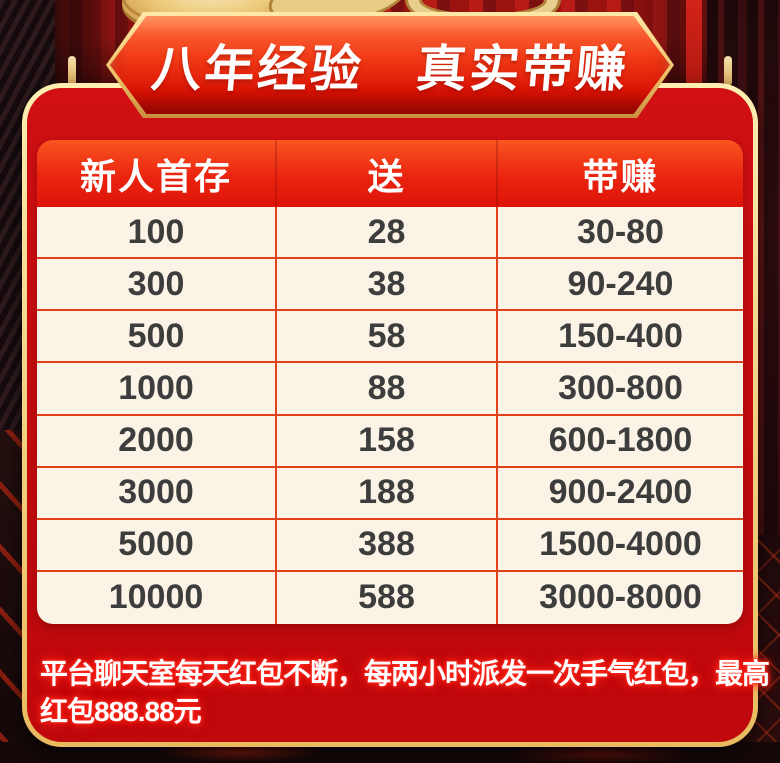 This screenshot has width=780, height=763. Describe the element at coordinates (620, 440) in the screenshot. I see `table-cell: 600-1800` at that location.